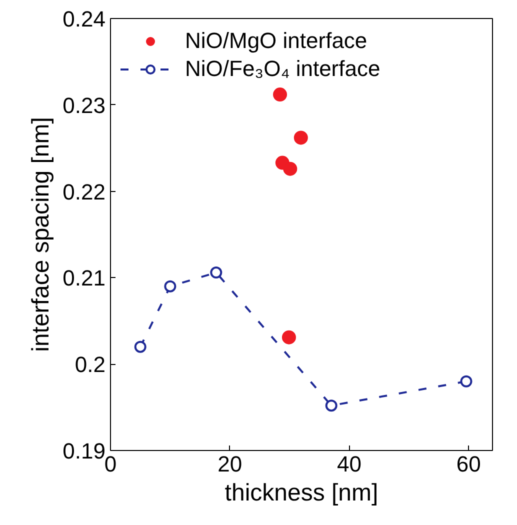 Image resolution: width=517 pixels, height=525 pixels. Describe the element at coordinates (301, 493) in the screenshot. I see `x-axis-title: thickness [nm]` at that location.